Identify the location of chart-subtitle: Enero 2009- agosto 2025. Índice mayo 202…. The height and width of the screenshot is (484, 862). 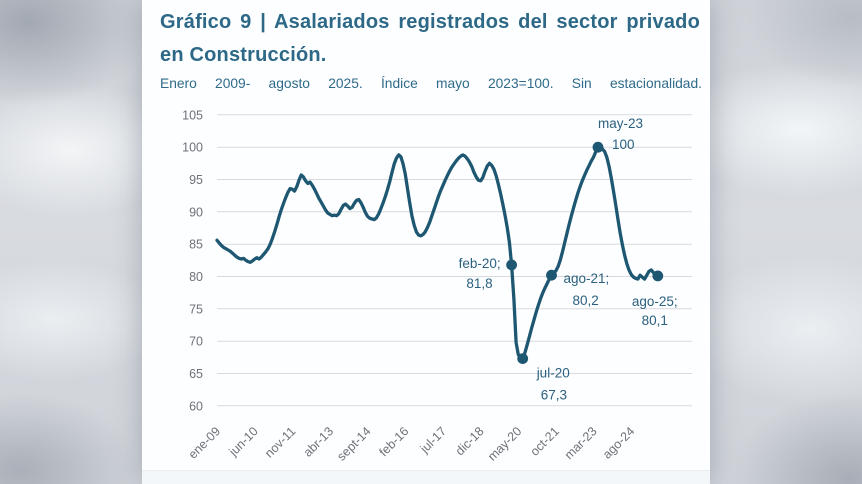
(431, 83).